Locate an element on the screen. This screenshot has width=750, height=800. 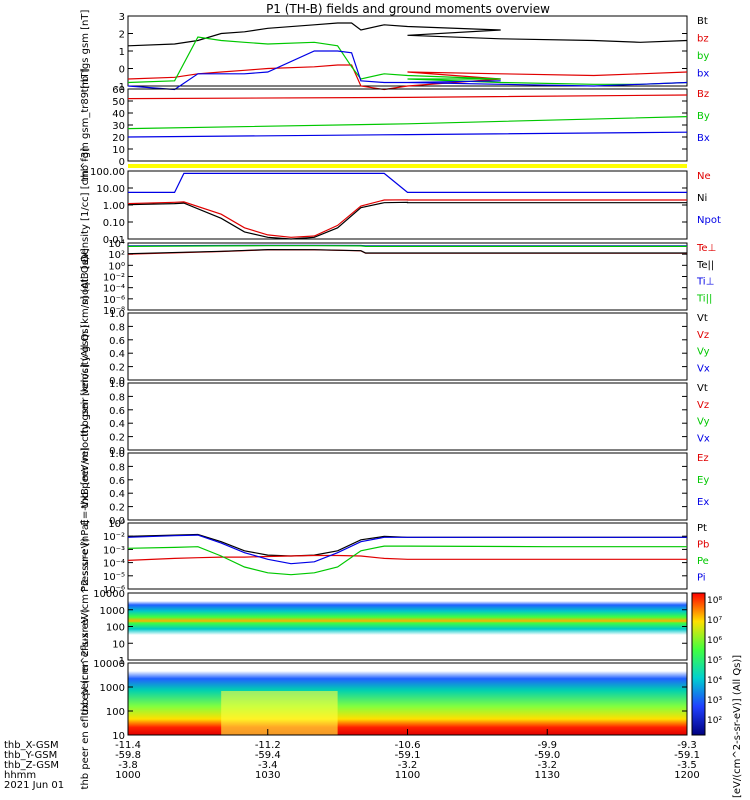
x-axis-tick-label: -59.0 is located at coordinates (547, 755).